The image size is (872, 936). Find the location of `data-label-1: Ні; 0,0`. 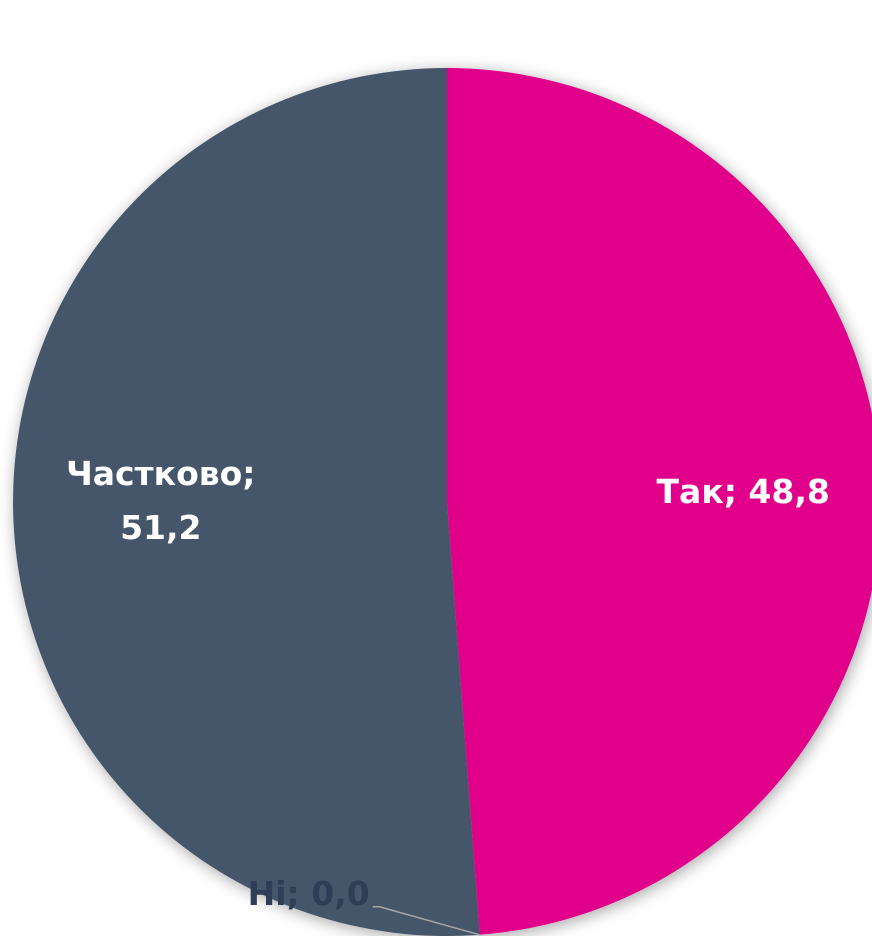

data-label-1: Ні; 0,0 is located at coordinates (309, 893).